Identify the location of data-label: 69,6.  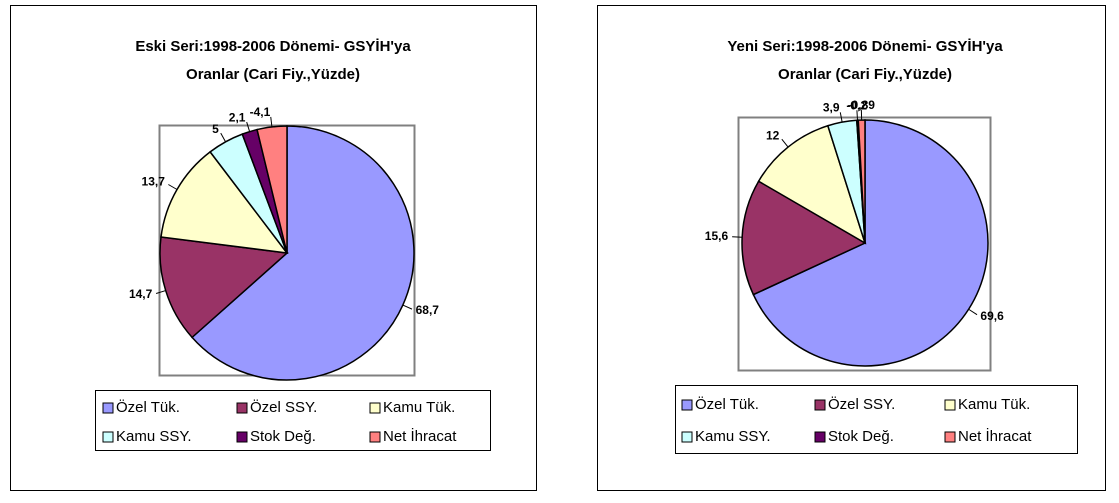
(992, 316).